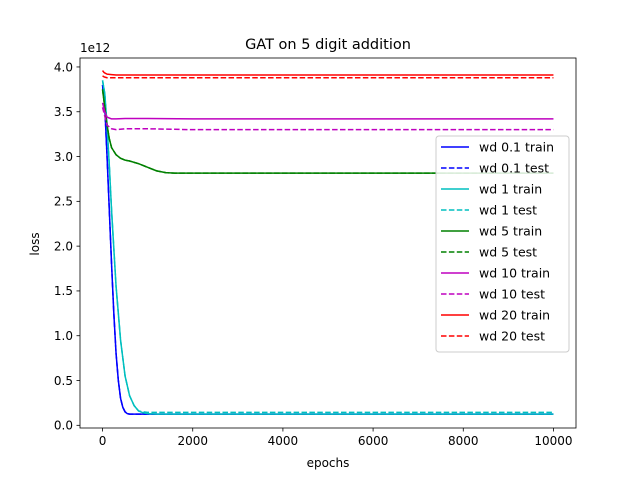 The width and height of the screenshot is (640, 485). Describe the element at coordinates (63, 336) in the screenshot. I see `y-tick-label: 1.0` at that location.